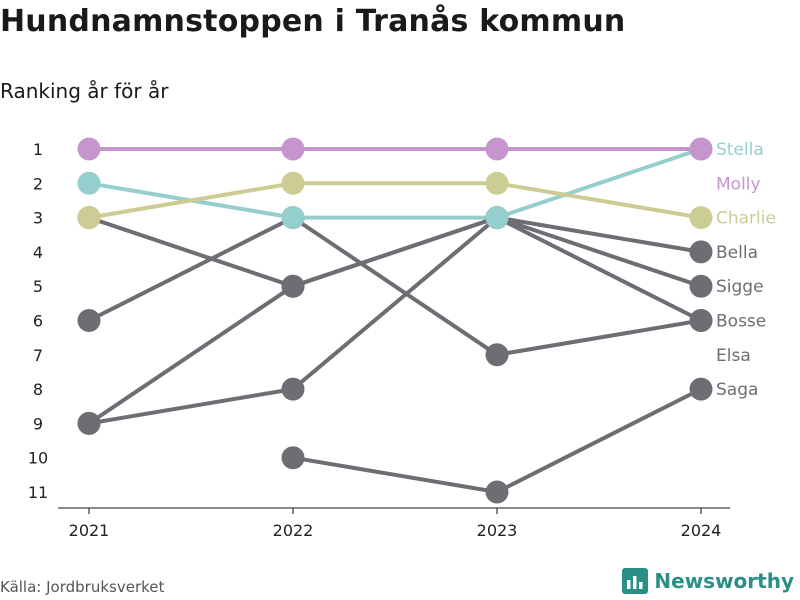 The image size is (800, 600). Describe the element at coordinates (89, 530) in the screenshot. I see `x-tick-label: 2021` at that location.